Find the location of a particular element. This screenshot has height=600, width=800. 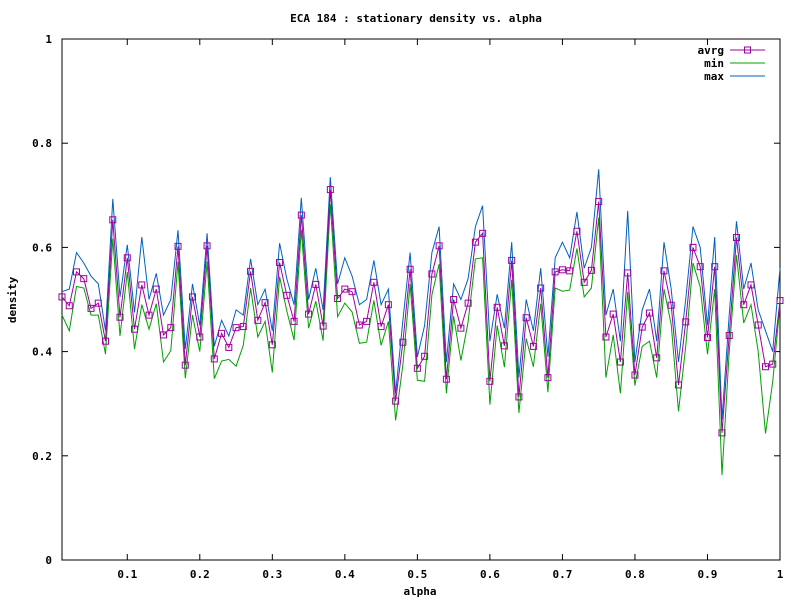

legend-marker-avrg is located at coordinates (747, 50).